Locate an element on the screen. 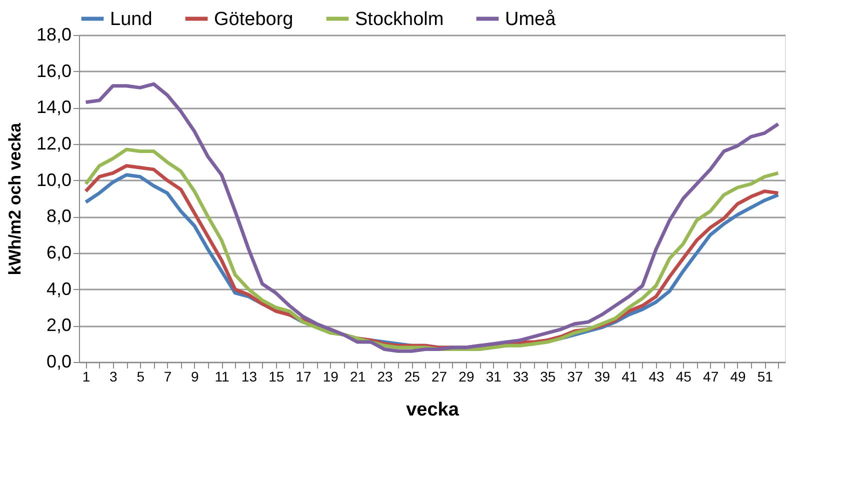 The width and height of the screenshot is (845, 482). x-tick-label: 31 is located at coordinates (494, 376).